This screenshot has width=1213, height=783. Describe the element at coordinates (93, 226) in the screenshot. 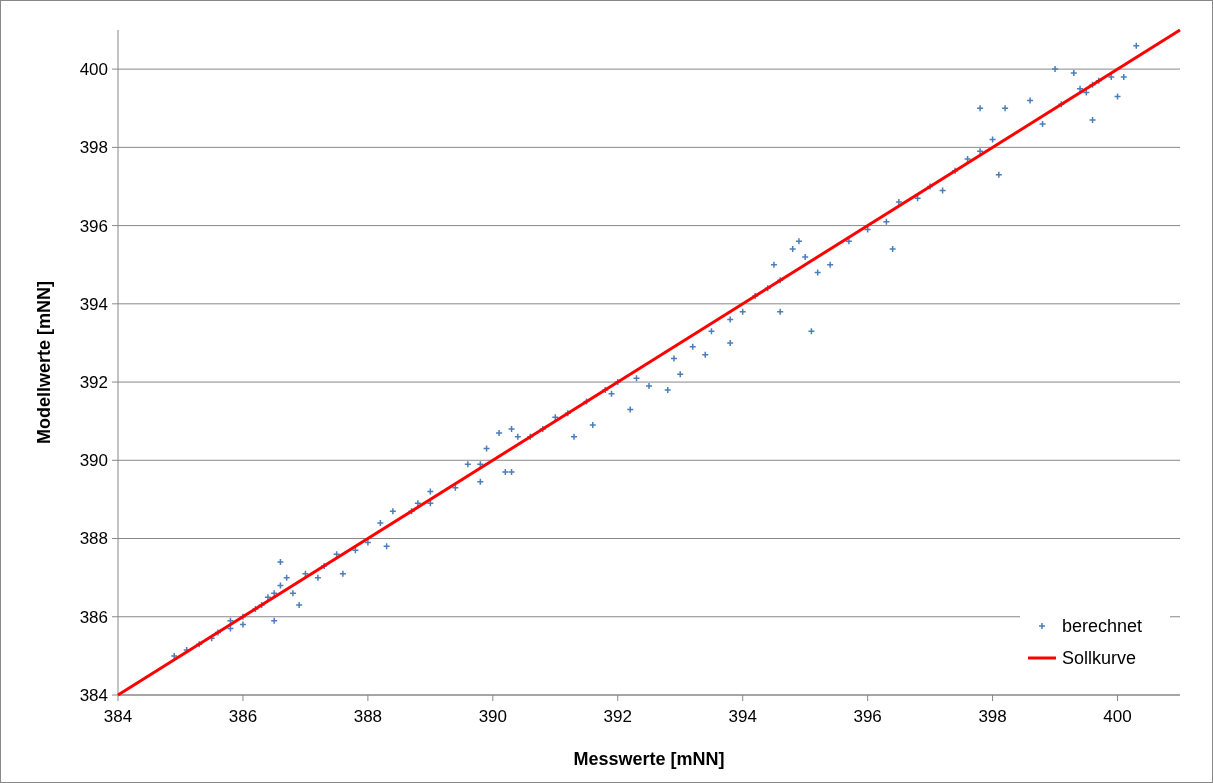

I see `y-tick-label: 396` at that location.